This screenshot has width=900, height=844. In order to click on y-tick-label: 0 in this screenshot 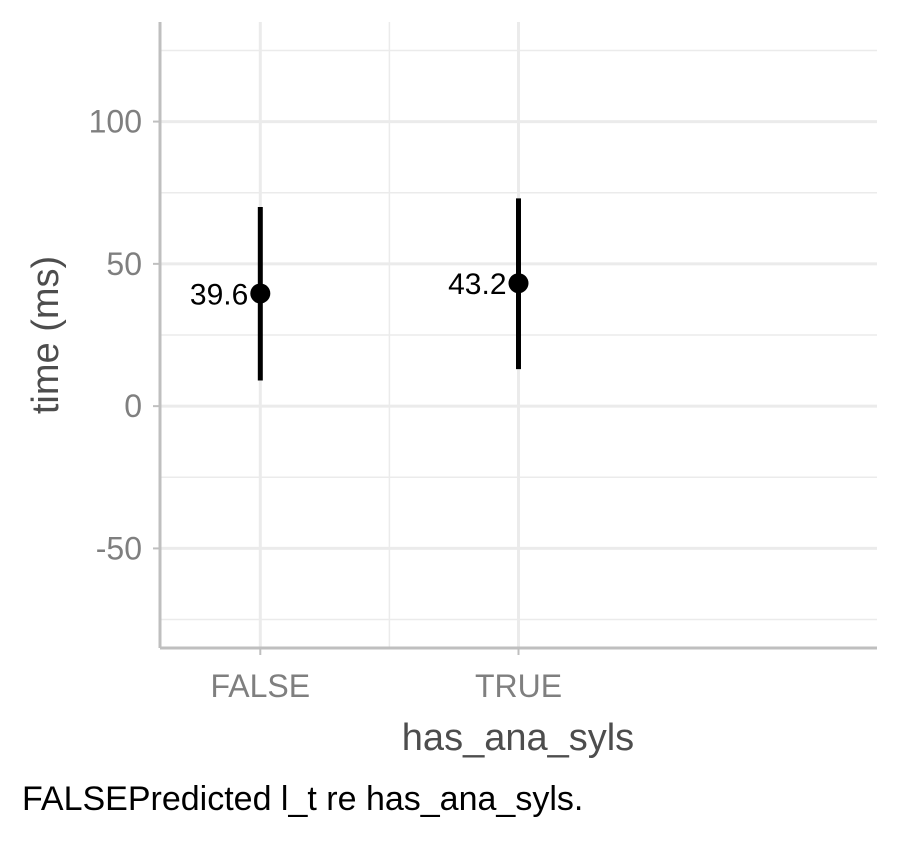, I will do `click(133, 406)`.